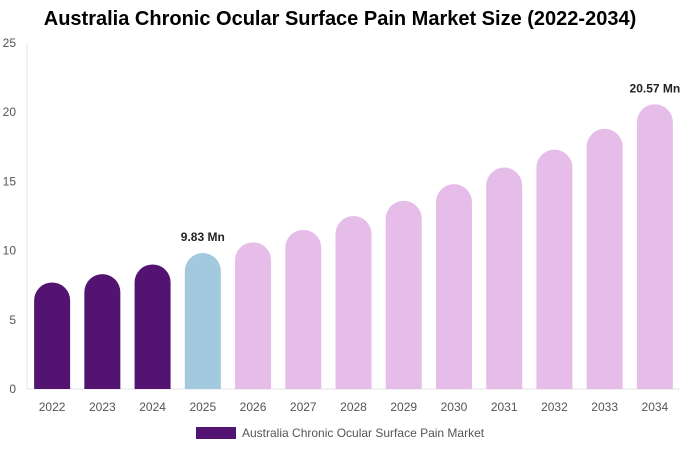  Describe the element at coordinates (253, 315) in the screenshot. I see `bar-2026` at that location.